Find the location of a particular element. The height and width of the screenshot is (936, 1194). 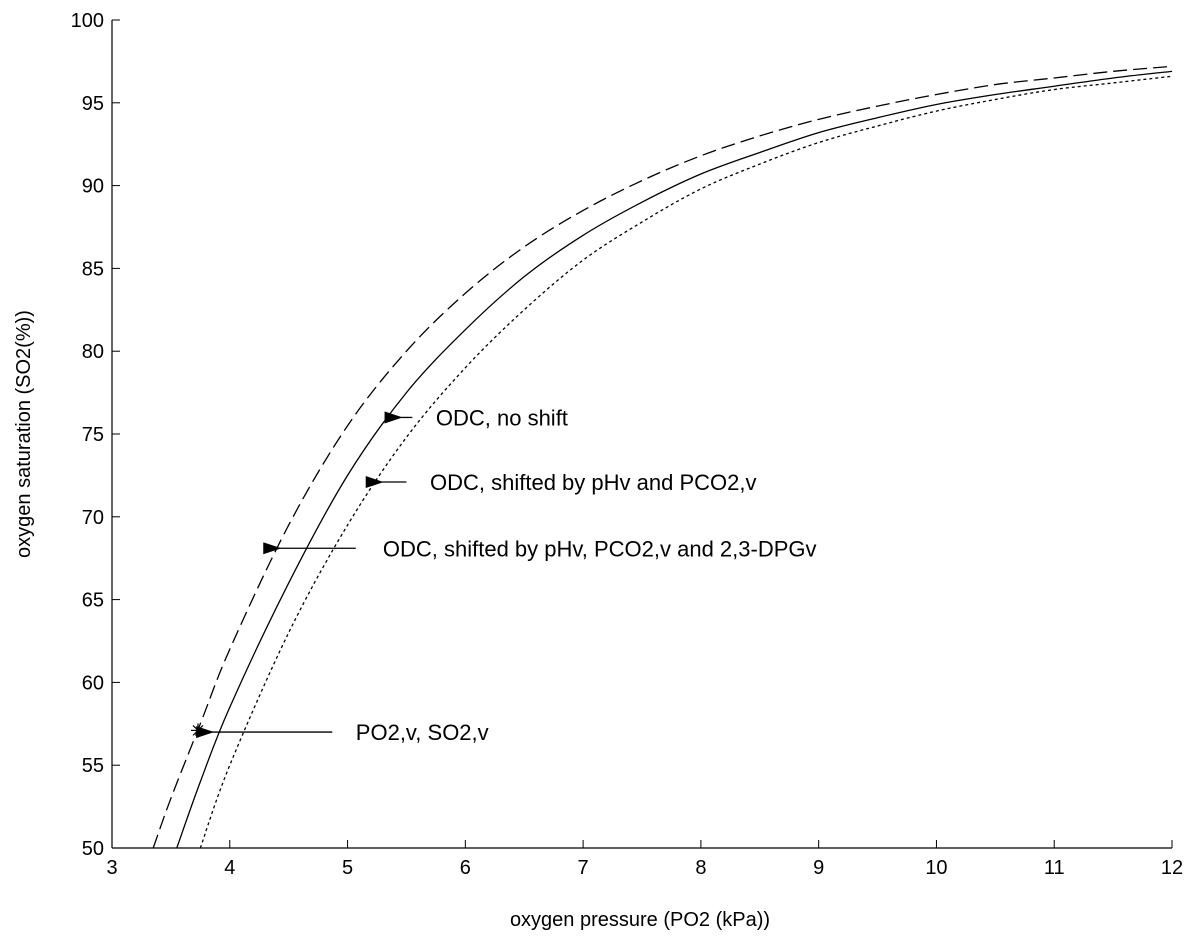

annotation-label: ODC, shifted by pHv and PCO2,v is located at coordinates (593, 482).